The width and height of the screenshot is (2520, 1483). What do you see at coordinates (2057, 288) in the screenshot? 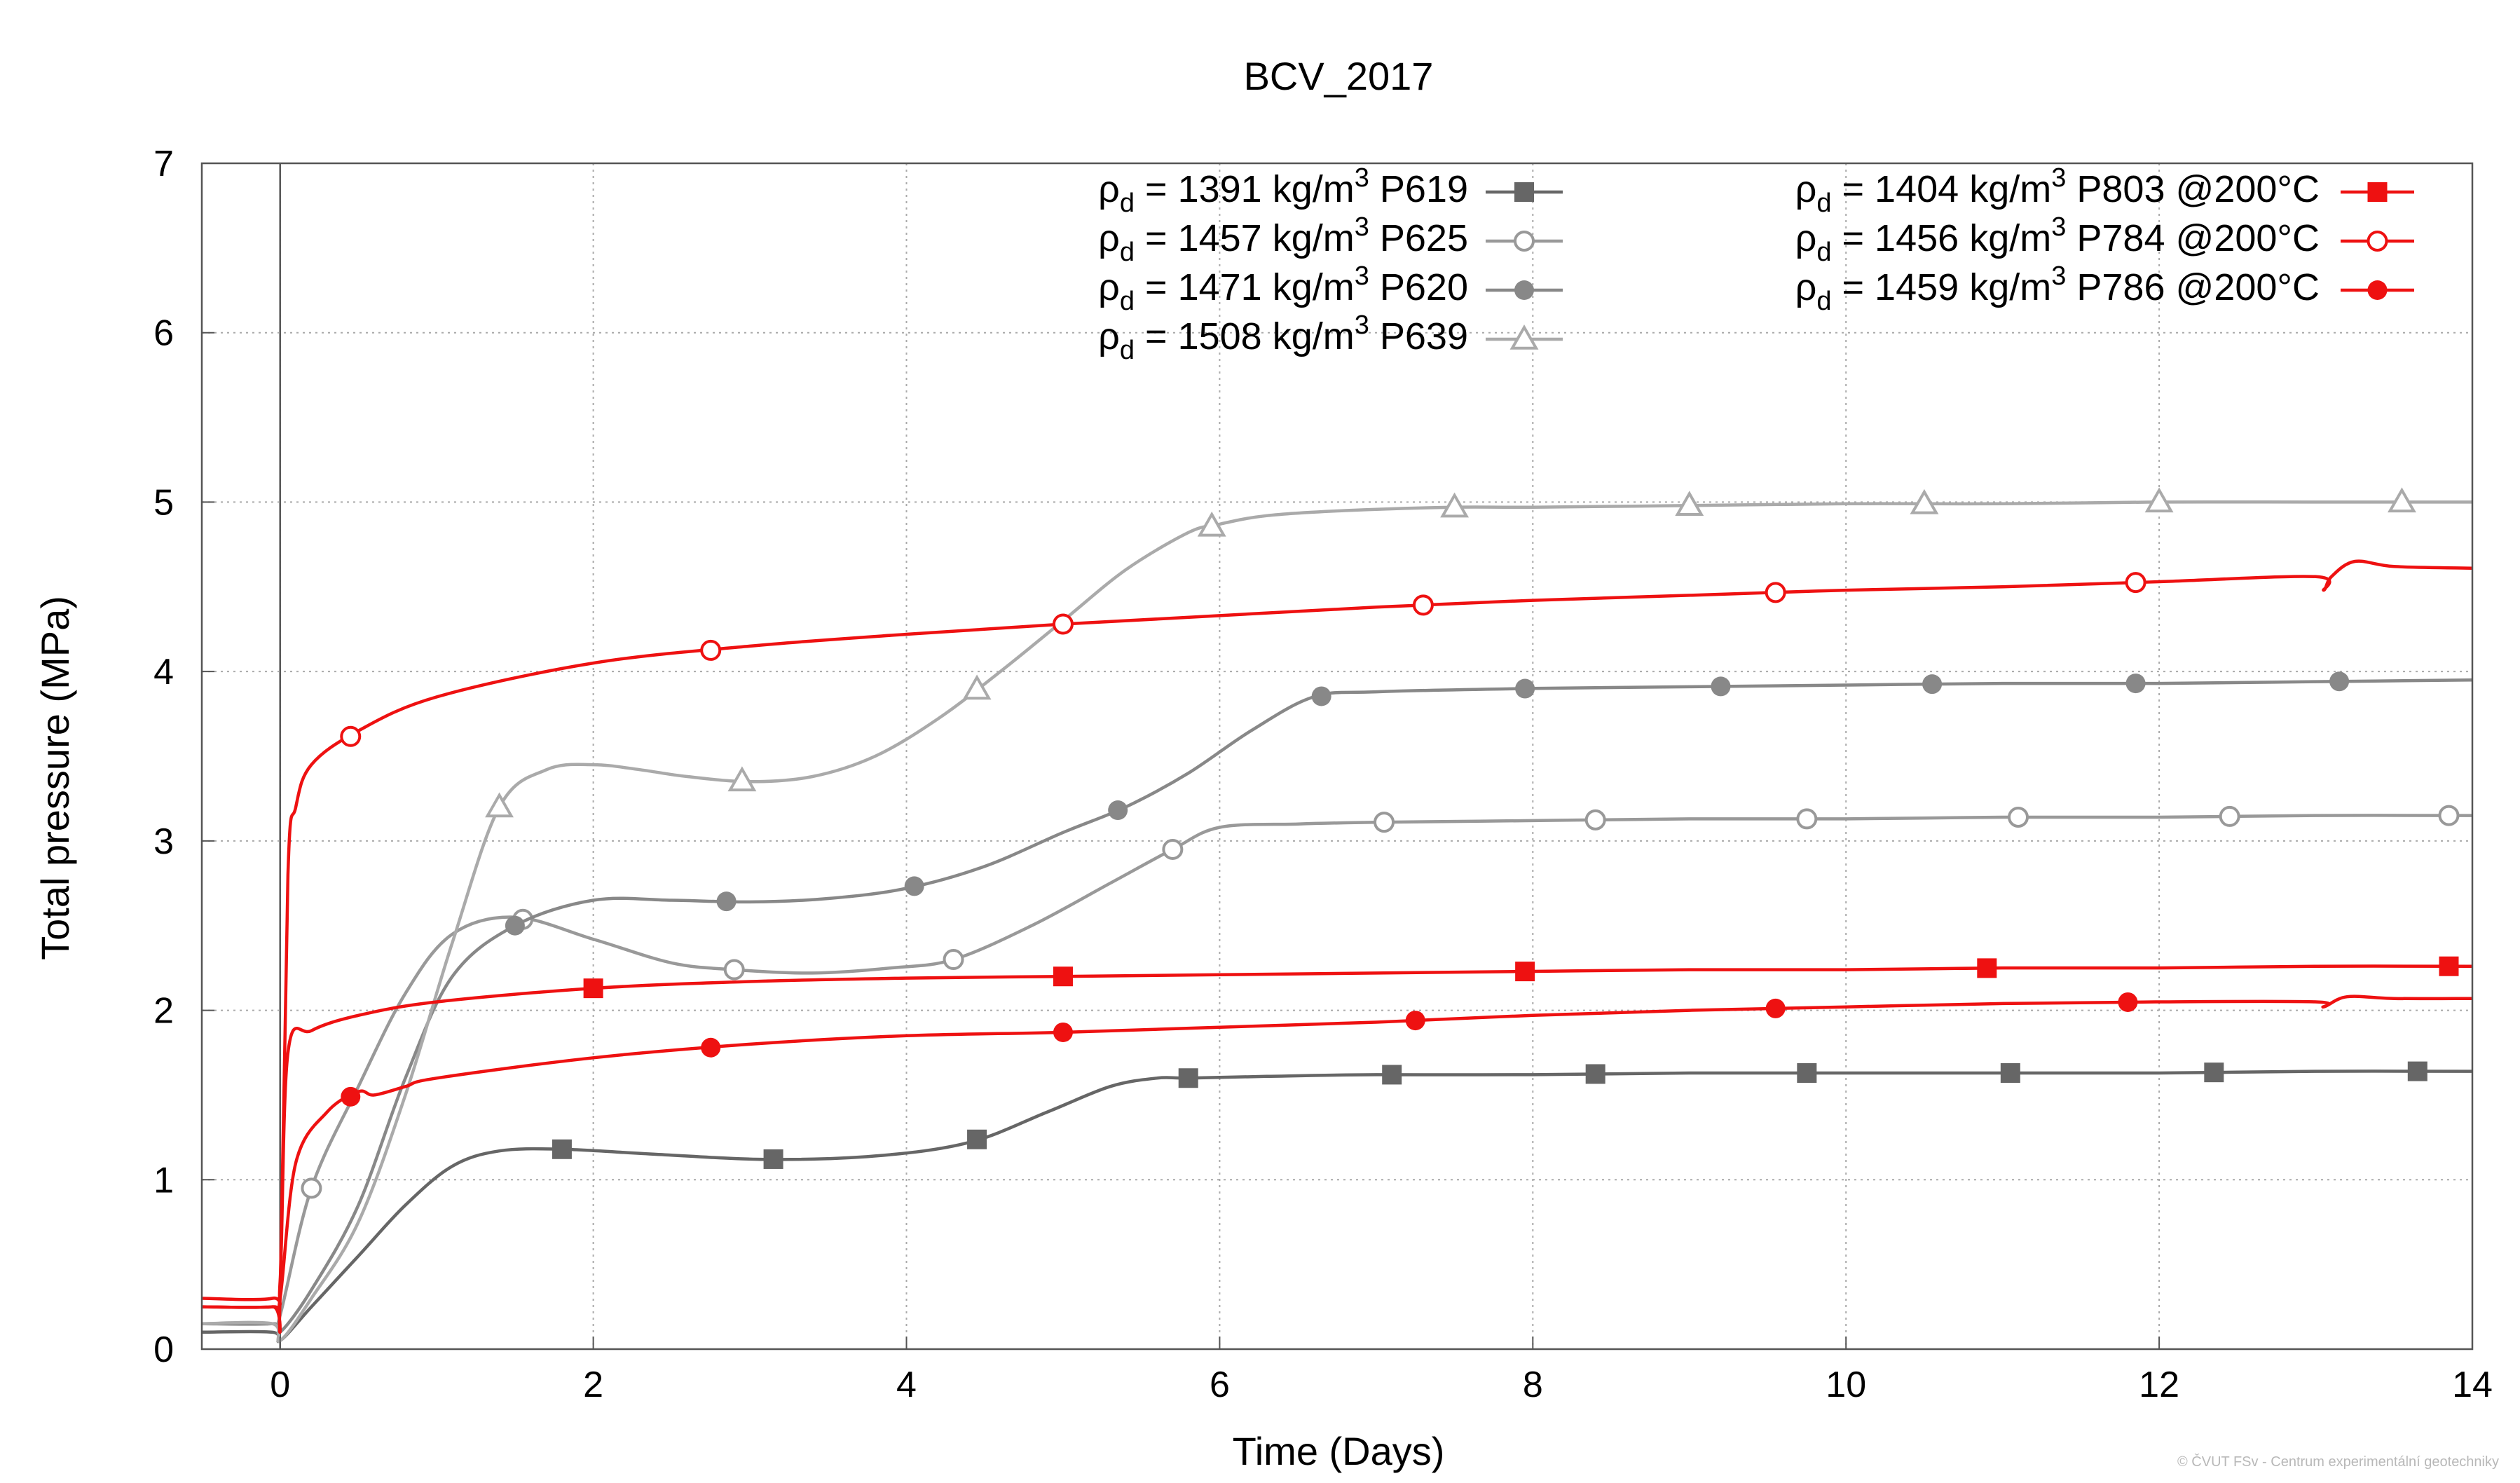
I see `legend-label-P786: ρd = 1459 kg/m3 P786 @200°C` at bounding box center [2057, 288].